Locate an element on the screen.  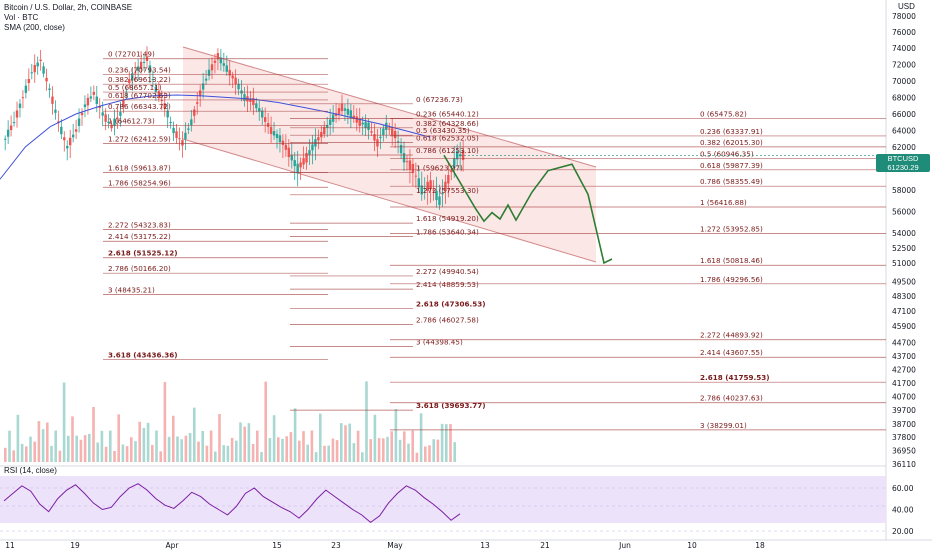
fib-level-label: 0.618 (67702.63) is located at coordinates (139, 95).